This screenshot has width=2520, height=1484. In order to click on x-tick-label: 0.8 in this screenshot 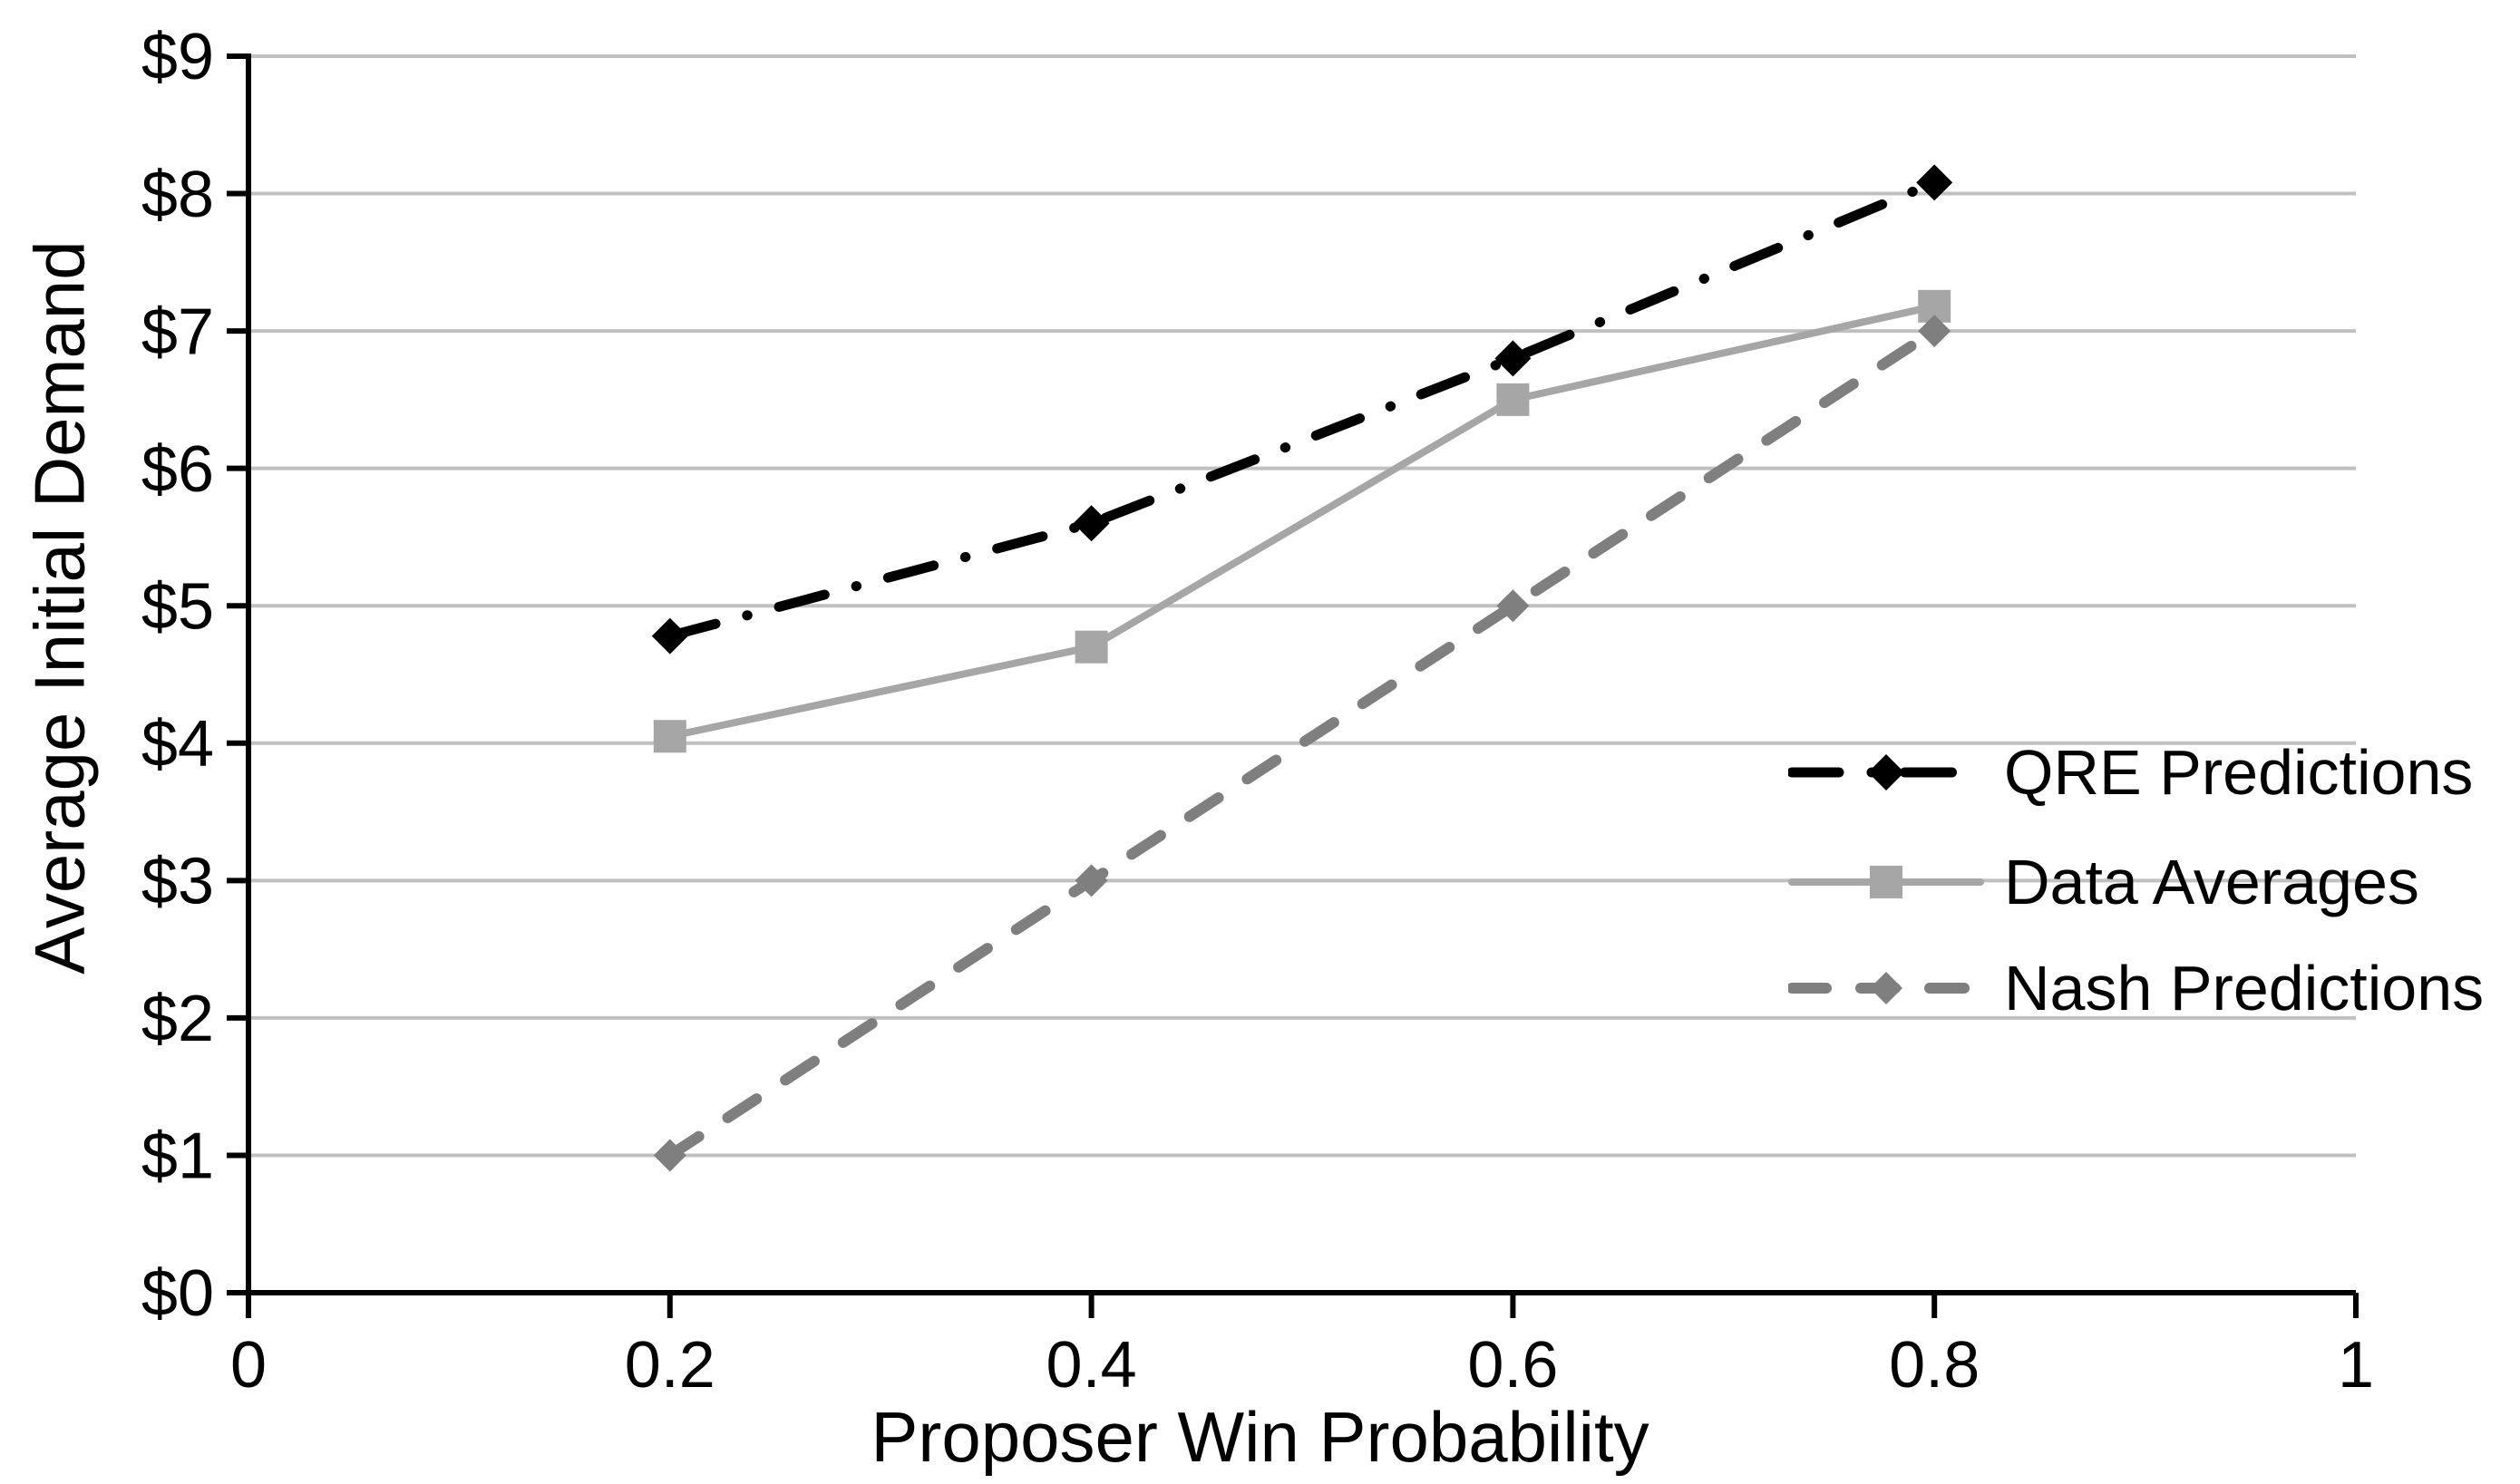, I will do `click(1935, 1365)`.